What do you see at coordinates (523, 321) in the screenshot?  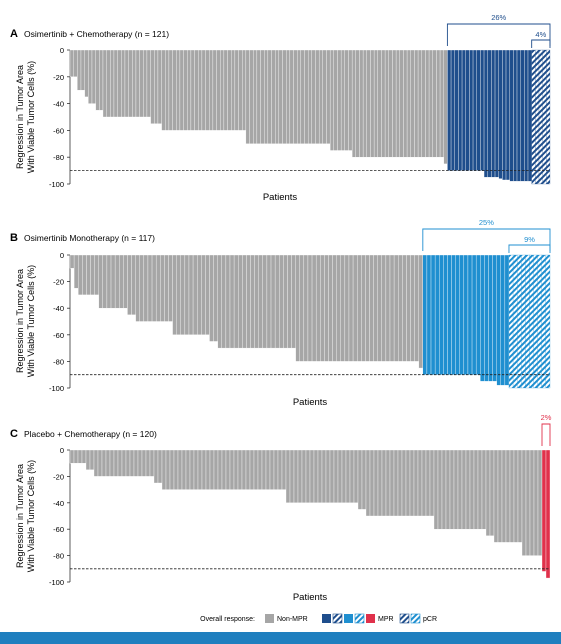 I see `panel-b-pcr-bar` at bounding box center [523, 321].